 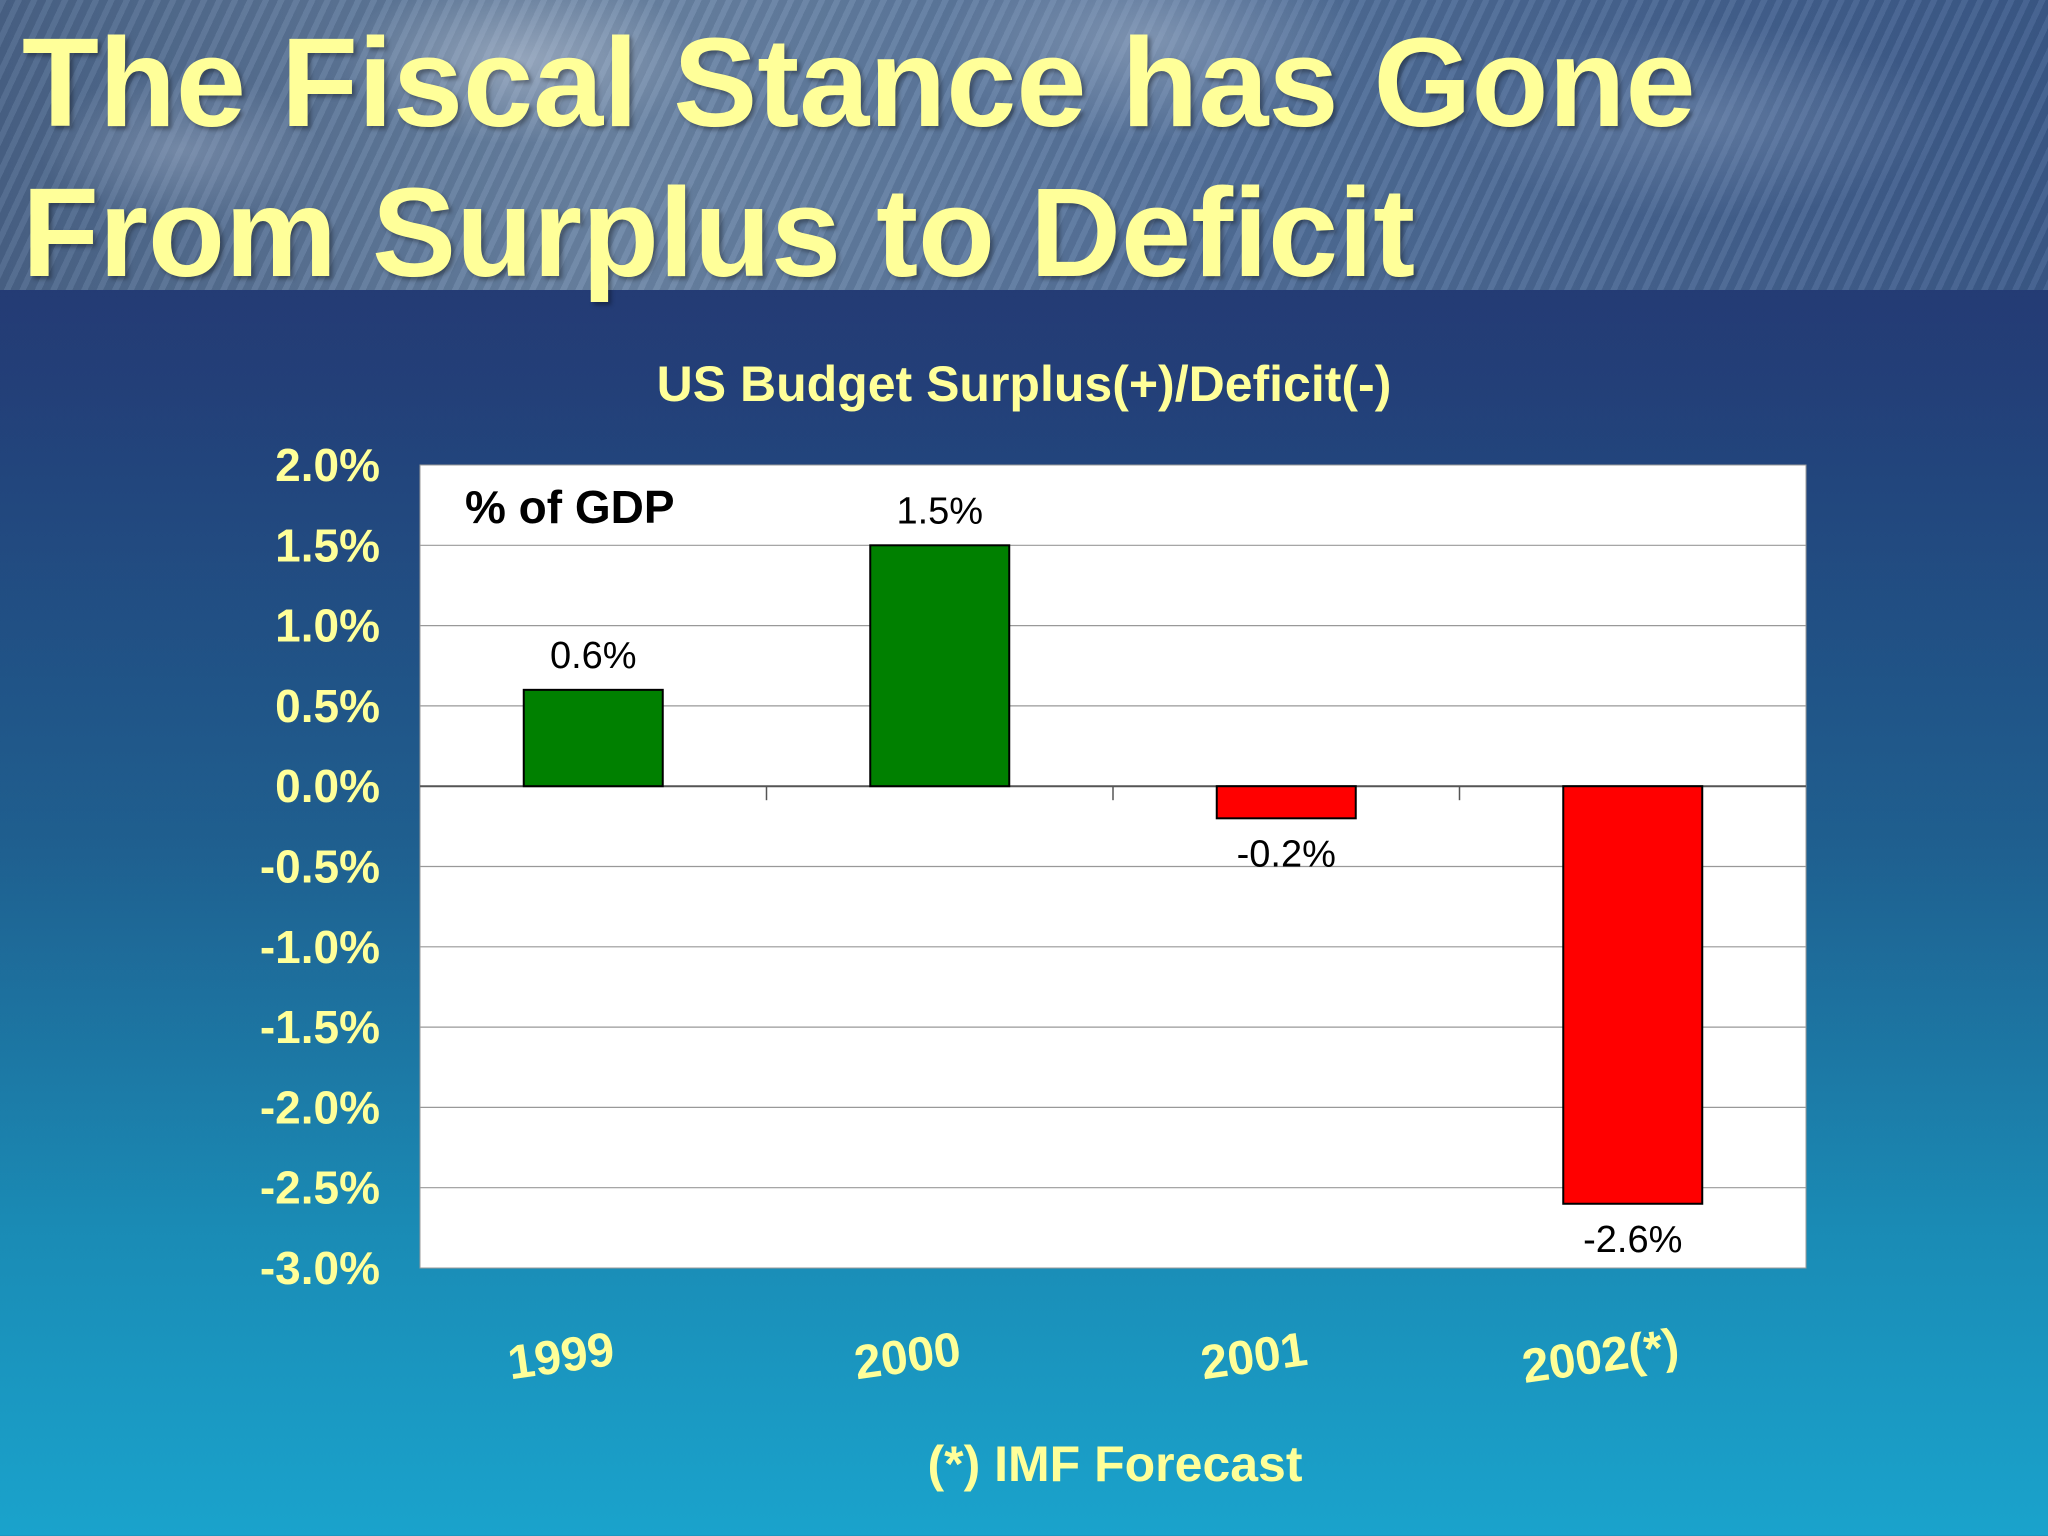 I want to click on x-tick-label: 2001, so click(x=1254, y=1356).